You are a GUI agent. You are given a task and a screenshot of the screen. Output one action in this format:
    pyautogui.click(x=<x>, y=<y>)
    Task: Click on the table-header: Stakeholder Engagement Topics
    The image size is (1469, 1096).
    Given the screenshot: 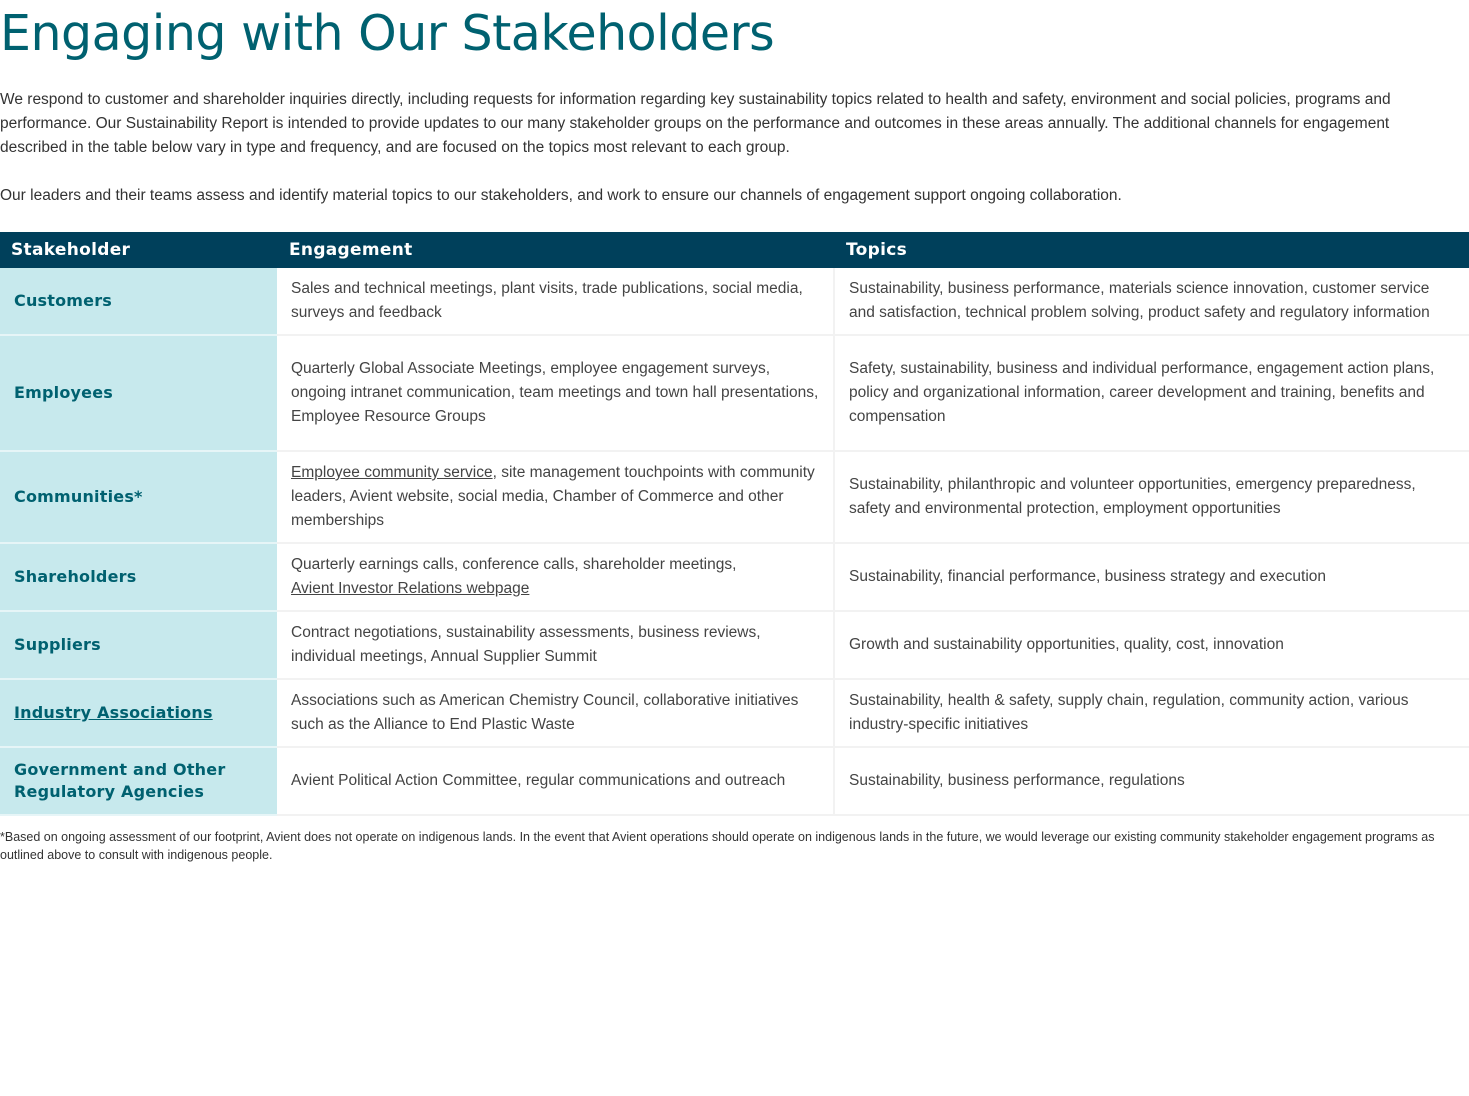 What is the action you would take?
    pyautogui.click(x=734, y=250)
    